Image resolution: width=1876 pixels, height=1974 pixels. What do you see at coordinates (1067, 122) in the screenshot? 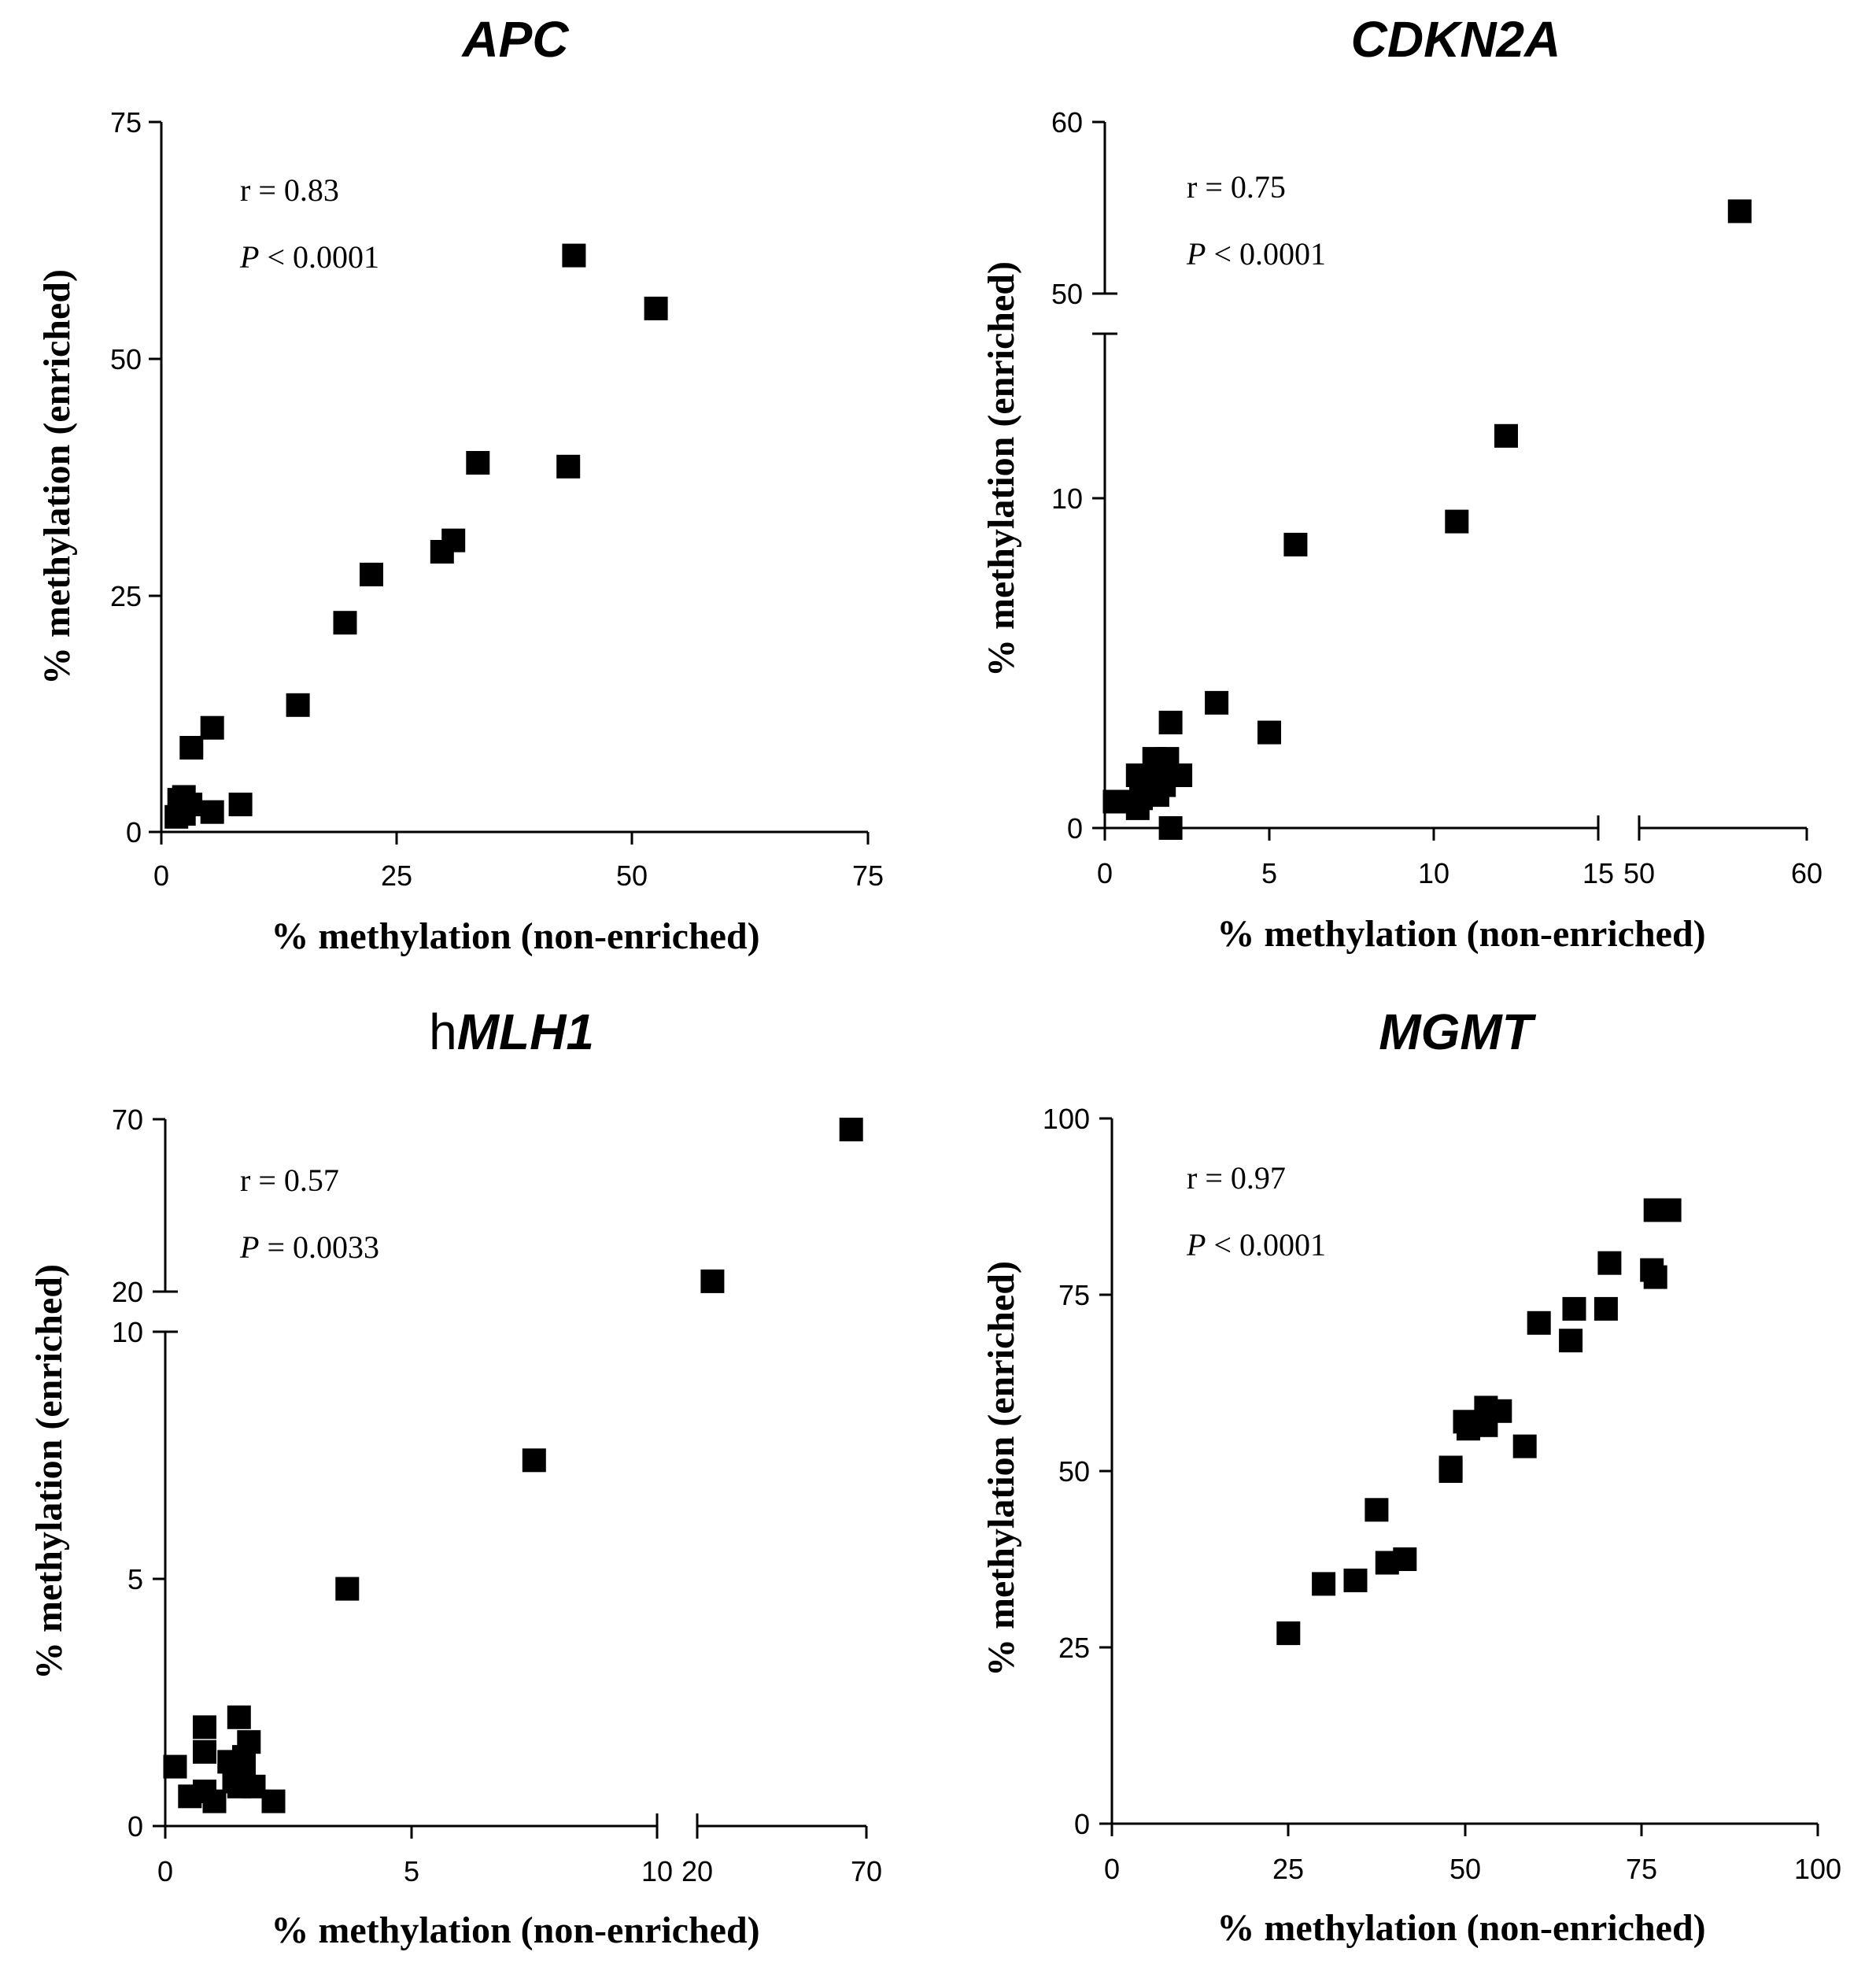
I see `y-tick-label: 60` at bounding box center [1067, 122].